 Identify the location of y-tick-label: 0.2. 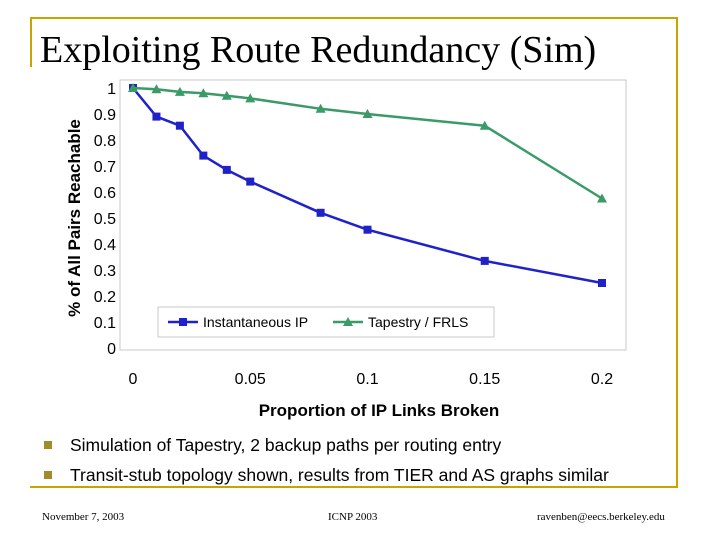
(105, 297).